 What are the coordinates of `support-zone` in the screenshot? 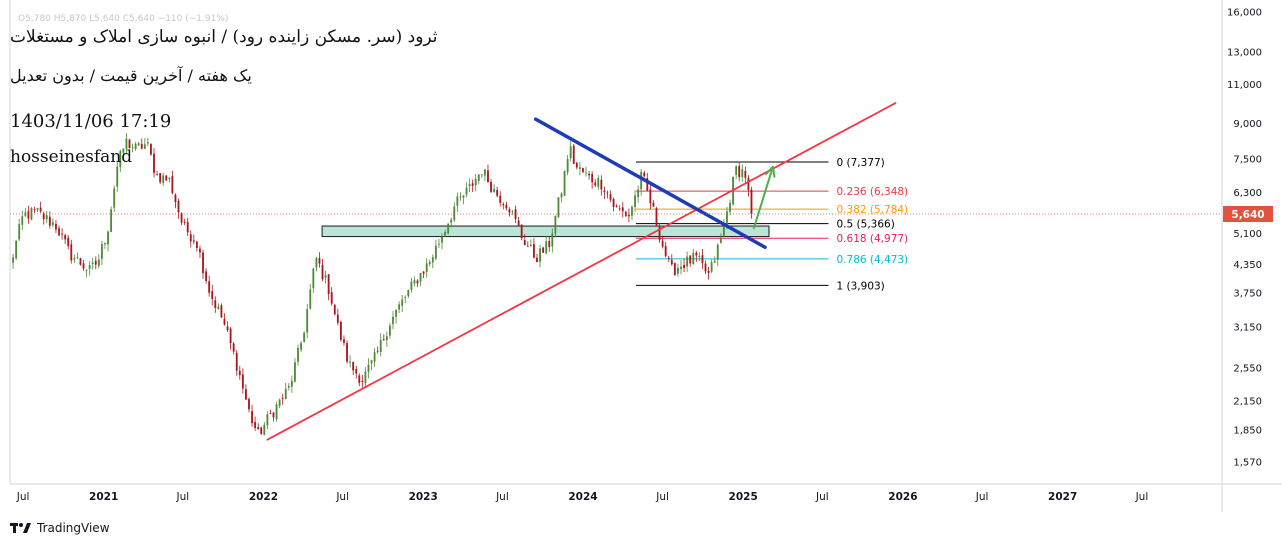 It's located at (545, 231).